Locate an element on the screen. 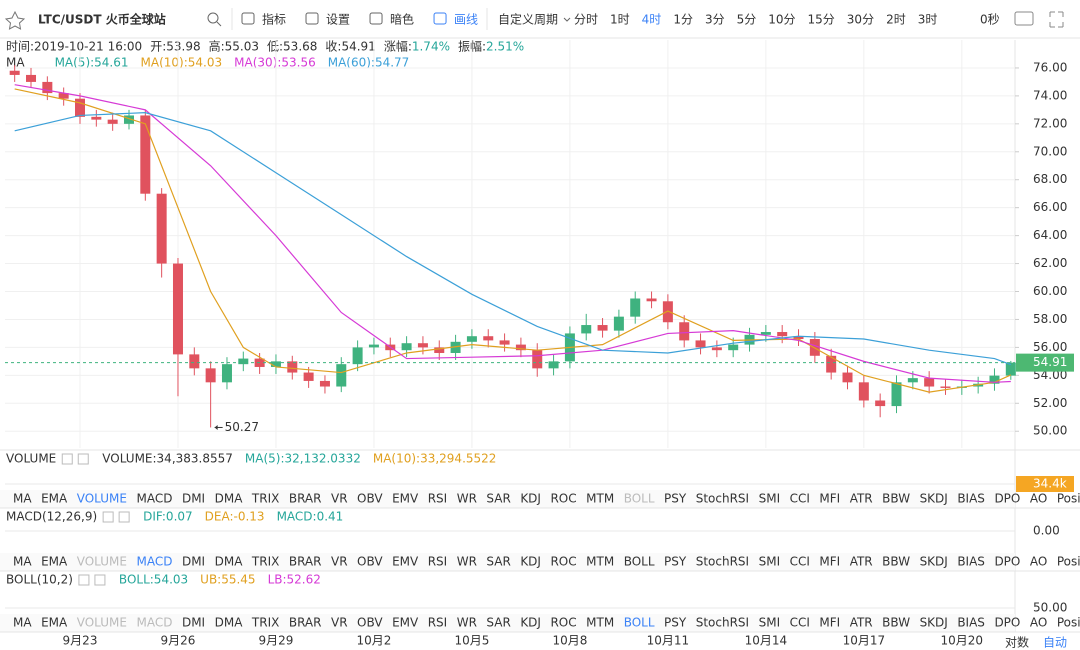 This screenshot has width=1080, height=650. camera-icon is located at coordinates (1024, 18).